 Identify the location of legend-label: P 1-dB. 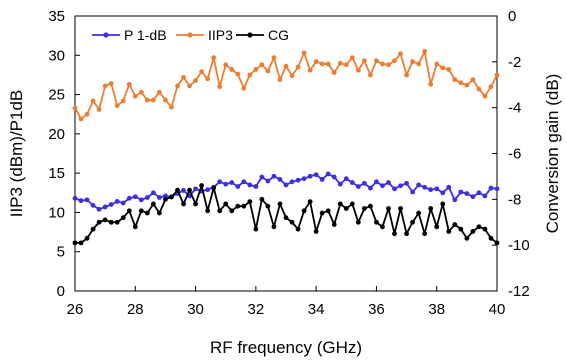
(145, 35).